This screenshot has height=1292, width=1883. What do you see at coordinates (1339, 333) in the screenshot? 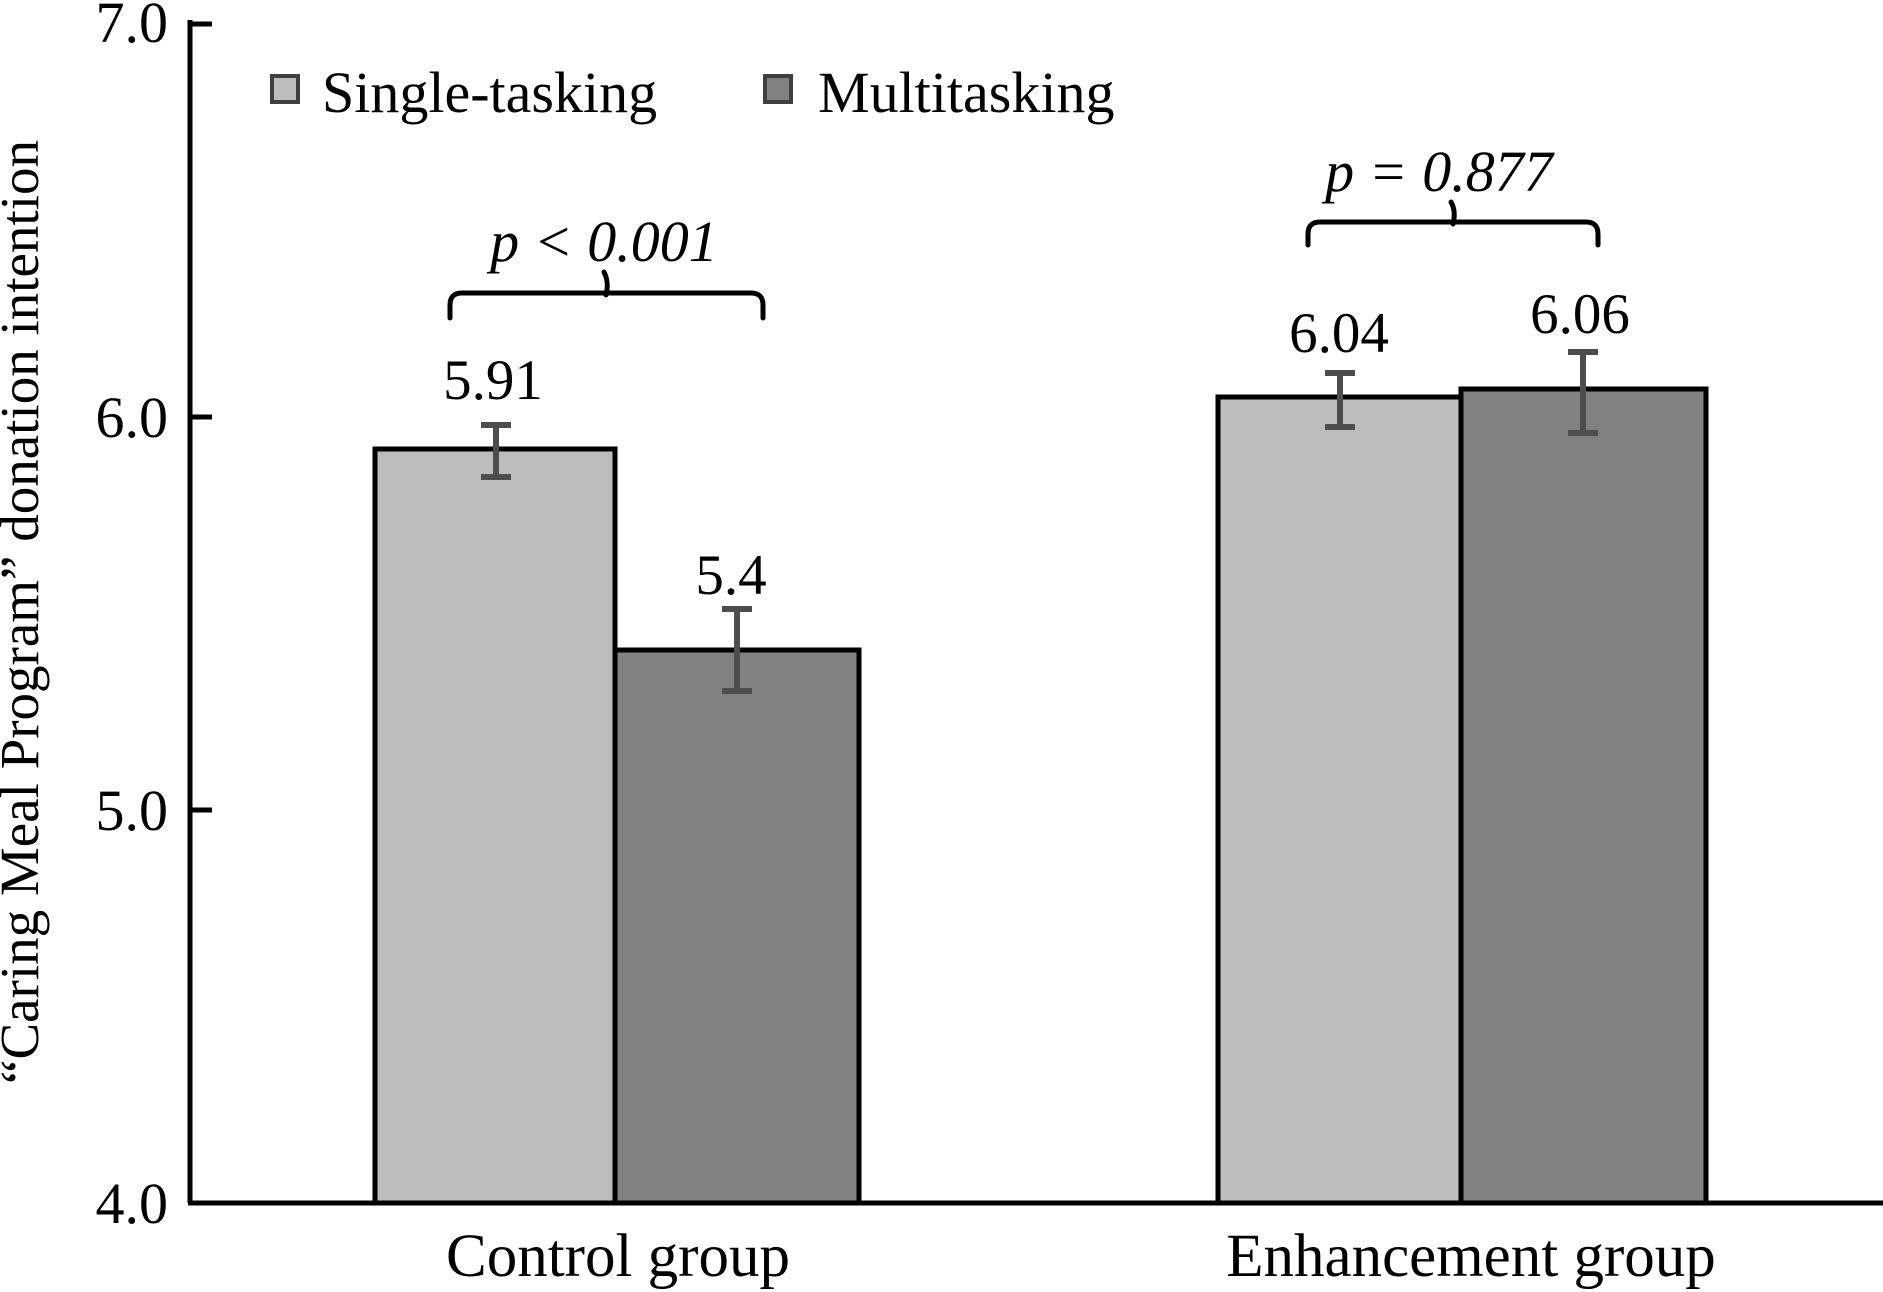
I see `value-label-6-04: 6.04` at bounding box center [1339, 333].